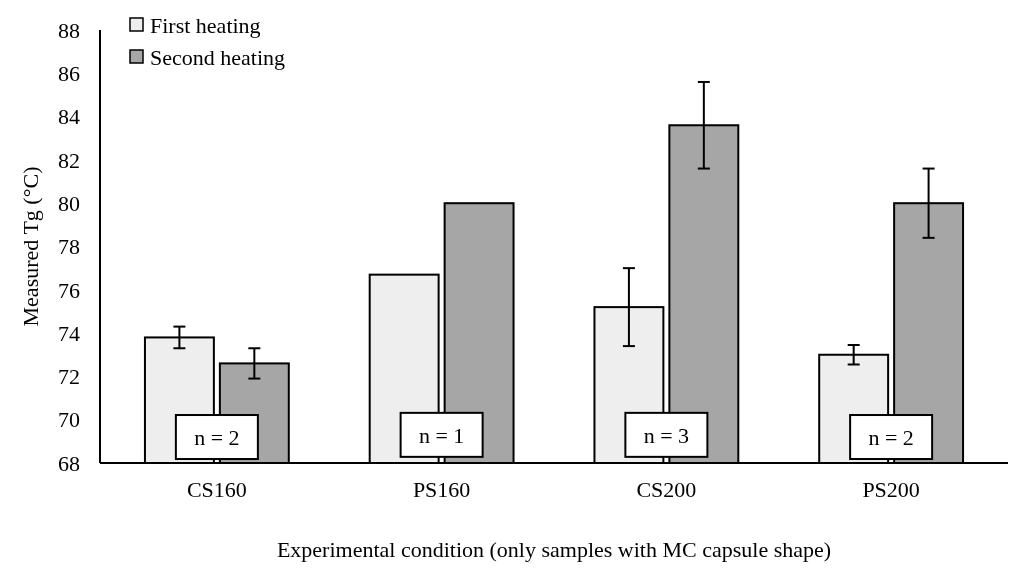 The width and height of the screenshot is (1028, 571). I want to click on y-tick-label: 70, so click(69, 420).